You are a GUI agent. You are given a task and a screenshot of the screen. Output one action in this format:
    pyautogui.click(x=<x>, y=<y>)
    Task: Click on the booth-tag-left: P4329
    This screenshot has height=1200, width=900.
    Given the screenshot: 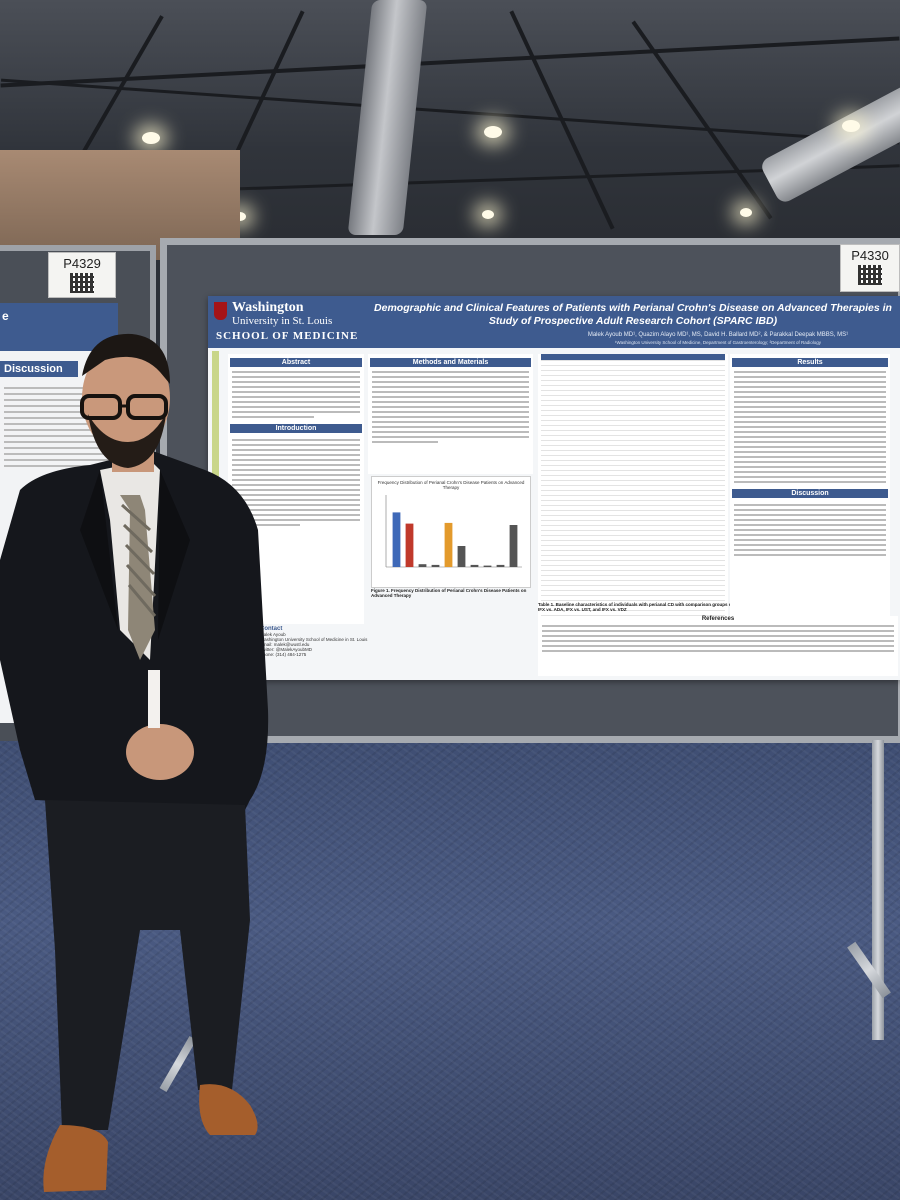 What is the action you would take?
    pyautogui.click(x=82, y=275)
    